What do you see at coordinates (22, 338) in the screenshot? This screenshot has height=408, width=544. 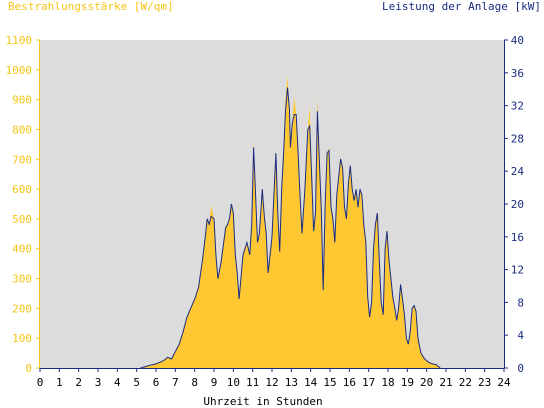 I see `left-y-tick-label: 100` at bounding box center [22, 338].